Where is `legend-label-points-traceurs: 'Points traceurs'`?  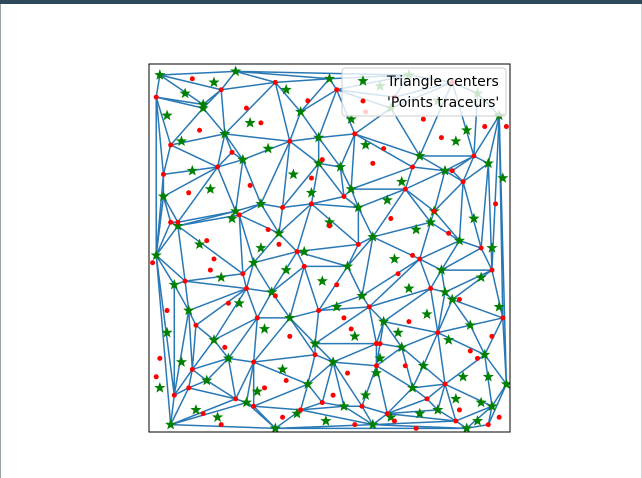
legend-label-points-traceurs: 'Points traceurs' is located at coordinates (443, 103).